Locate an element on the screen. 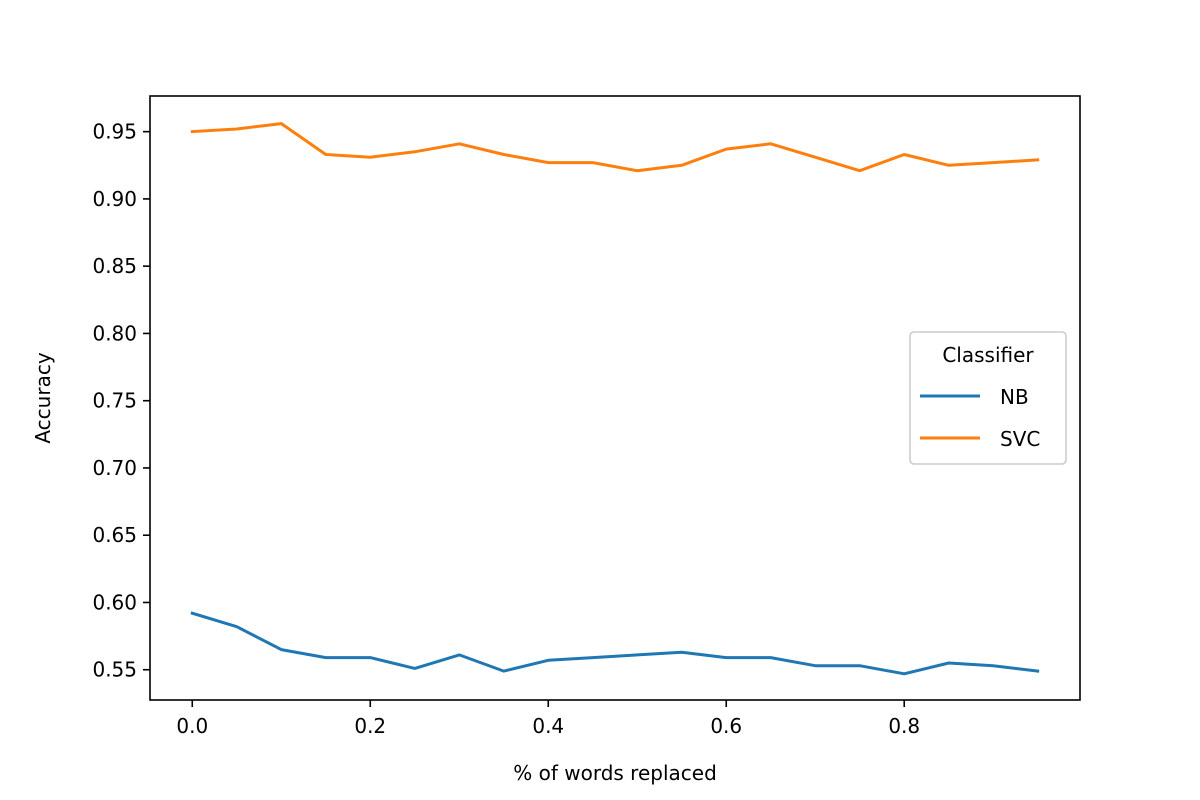 The width and height of the screenshot is (1200, 800). x-axis: 0.0 0.2 0.4 0.6 0.8 is located at coordinates (548, 719).